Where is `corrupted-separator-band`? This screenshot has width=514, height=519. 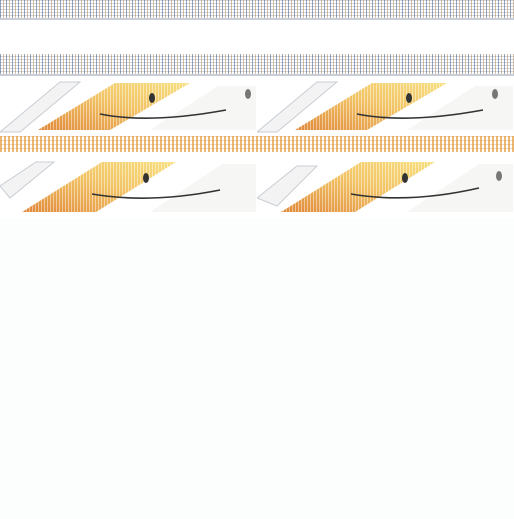
corrupted-separator-band is located at coordinates (257, 144).